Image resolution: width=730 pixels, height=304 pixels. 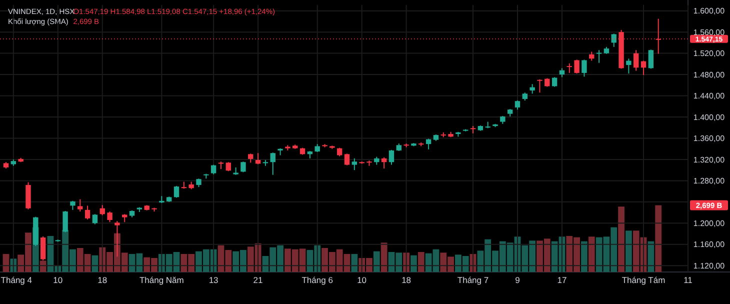 What do you see at coordinates (644, 280) in the screenshot?
I see `x-tick-label: Tháng Tám` at bounding box center [644, 280].